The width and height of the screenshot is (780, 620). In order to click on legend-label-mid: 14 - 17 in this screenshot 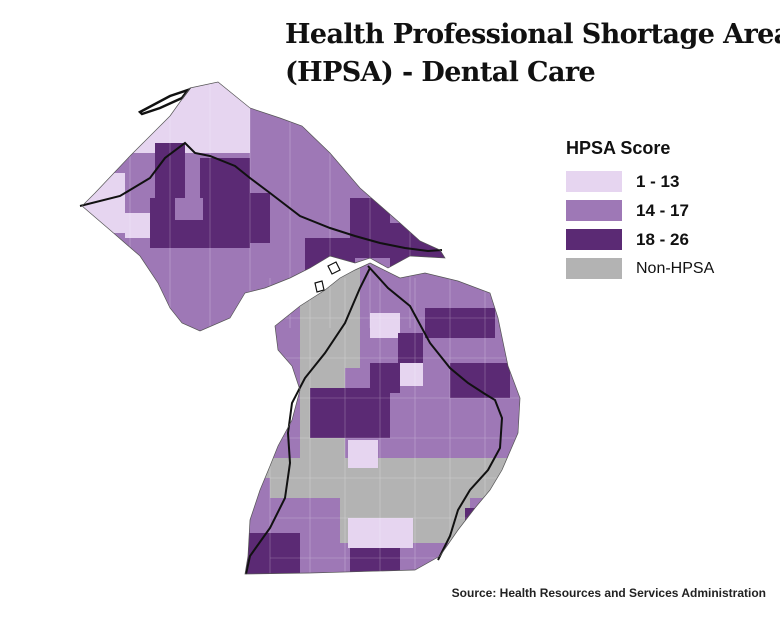, I will do `click(662, 210)`.